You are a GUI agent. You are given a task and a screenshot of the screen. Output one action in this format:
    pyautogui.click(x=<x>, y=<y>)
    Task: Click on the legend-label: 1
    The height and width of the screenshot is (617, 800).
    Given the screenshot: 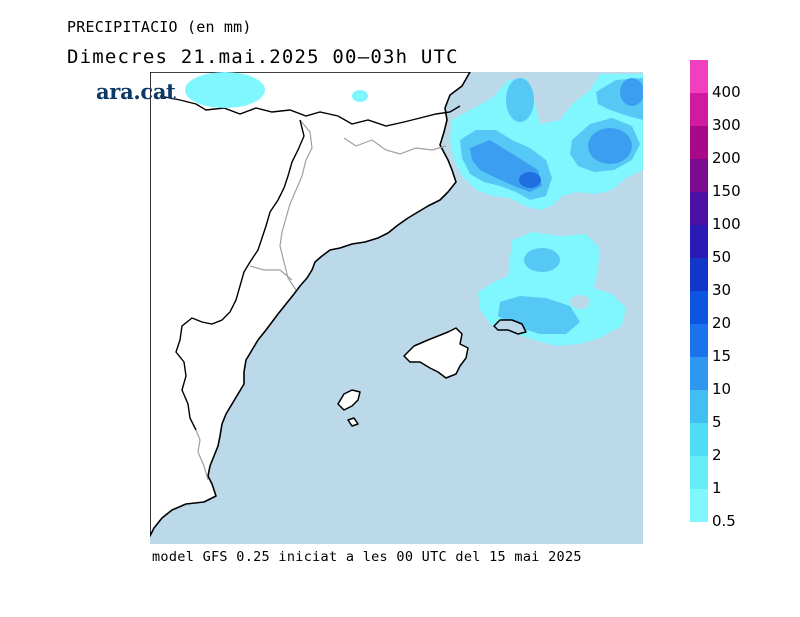 What is the action you would take?
    pyautogui.click(x=717, y=488)
    